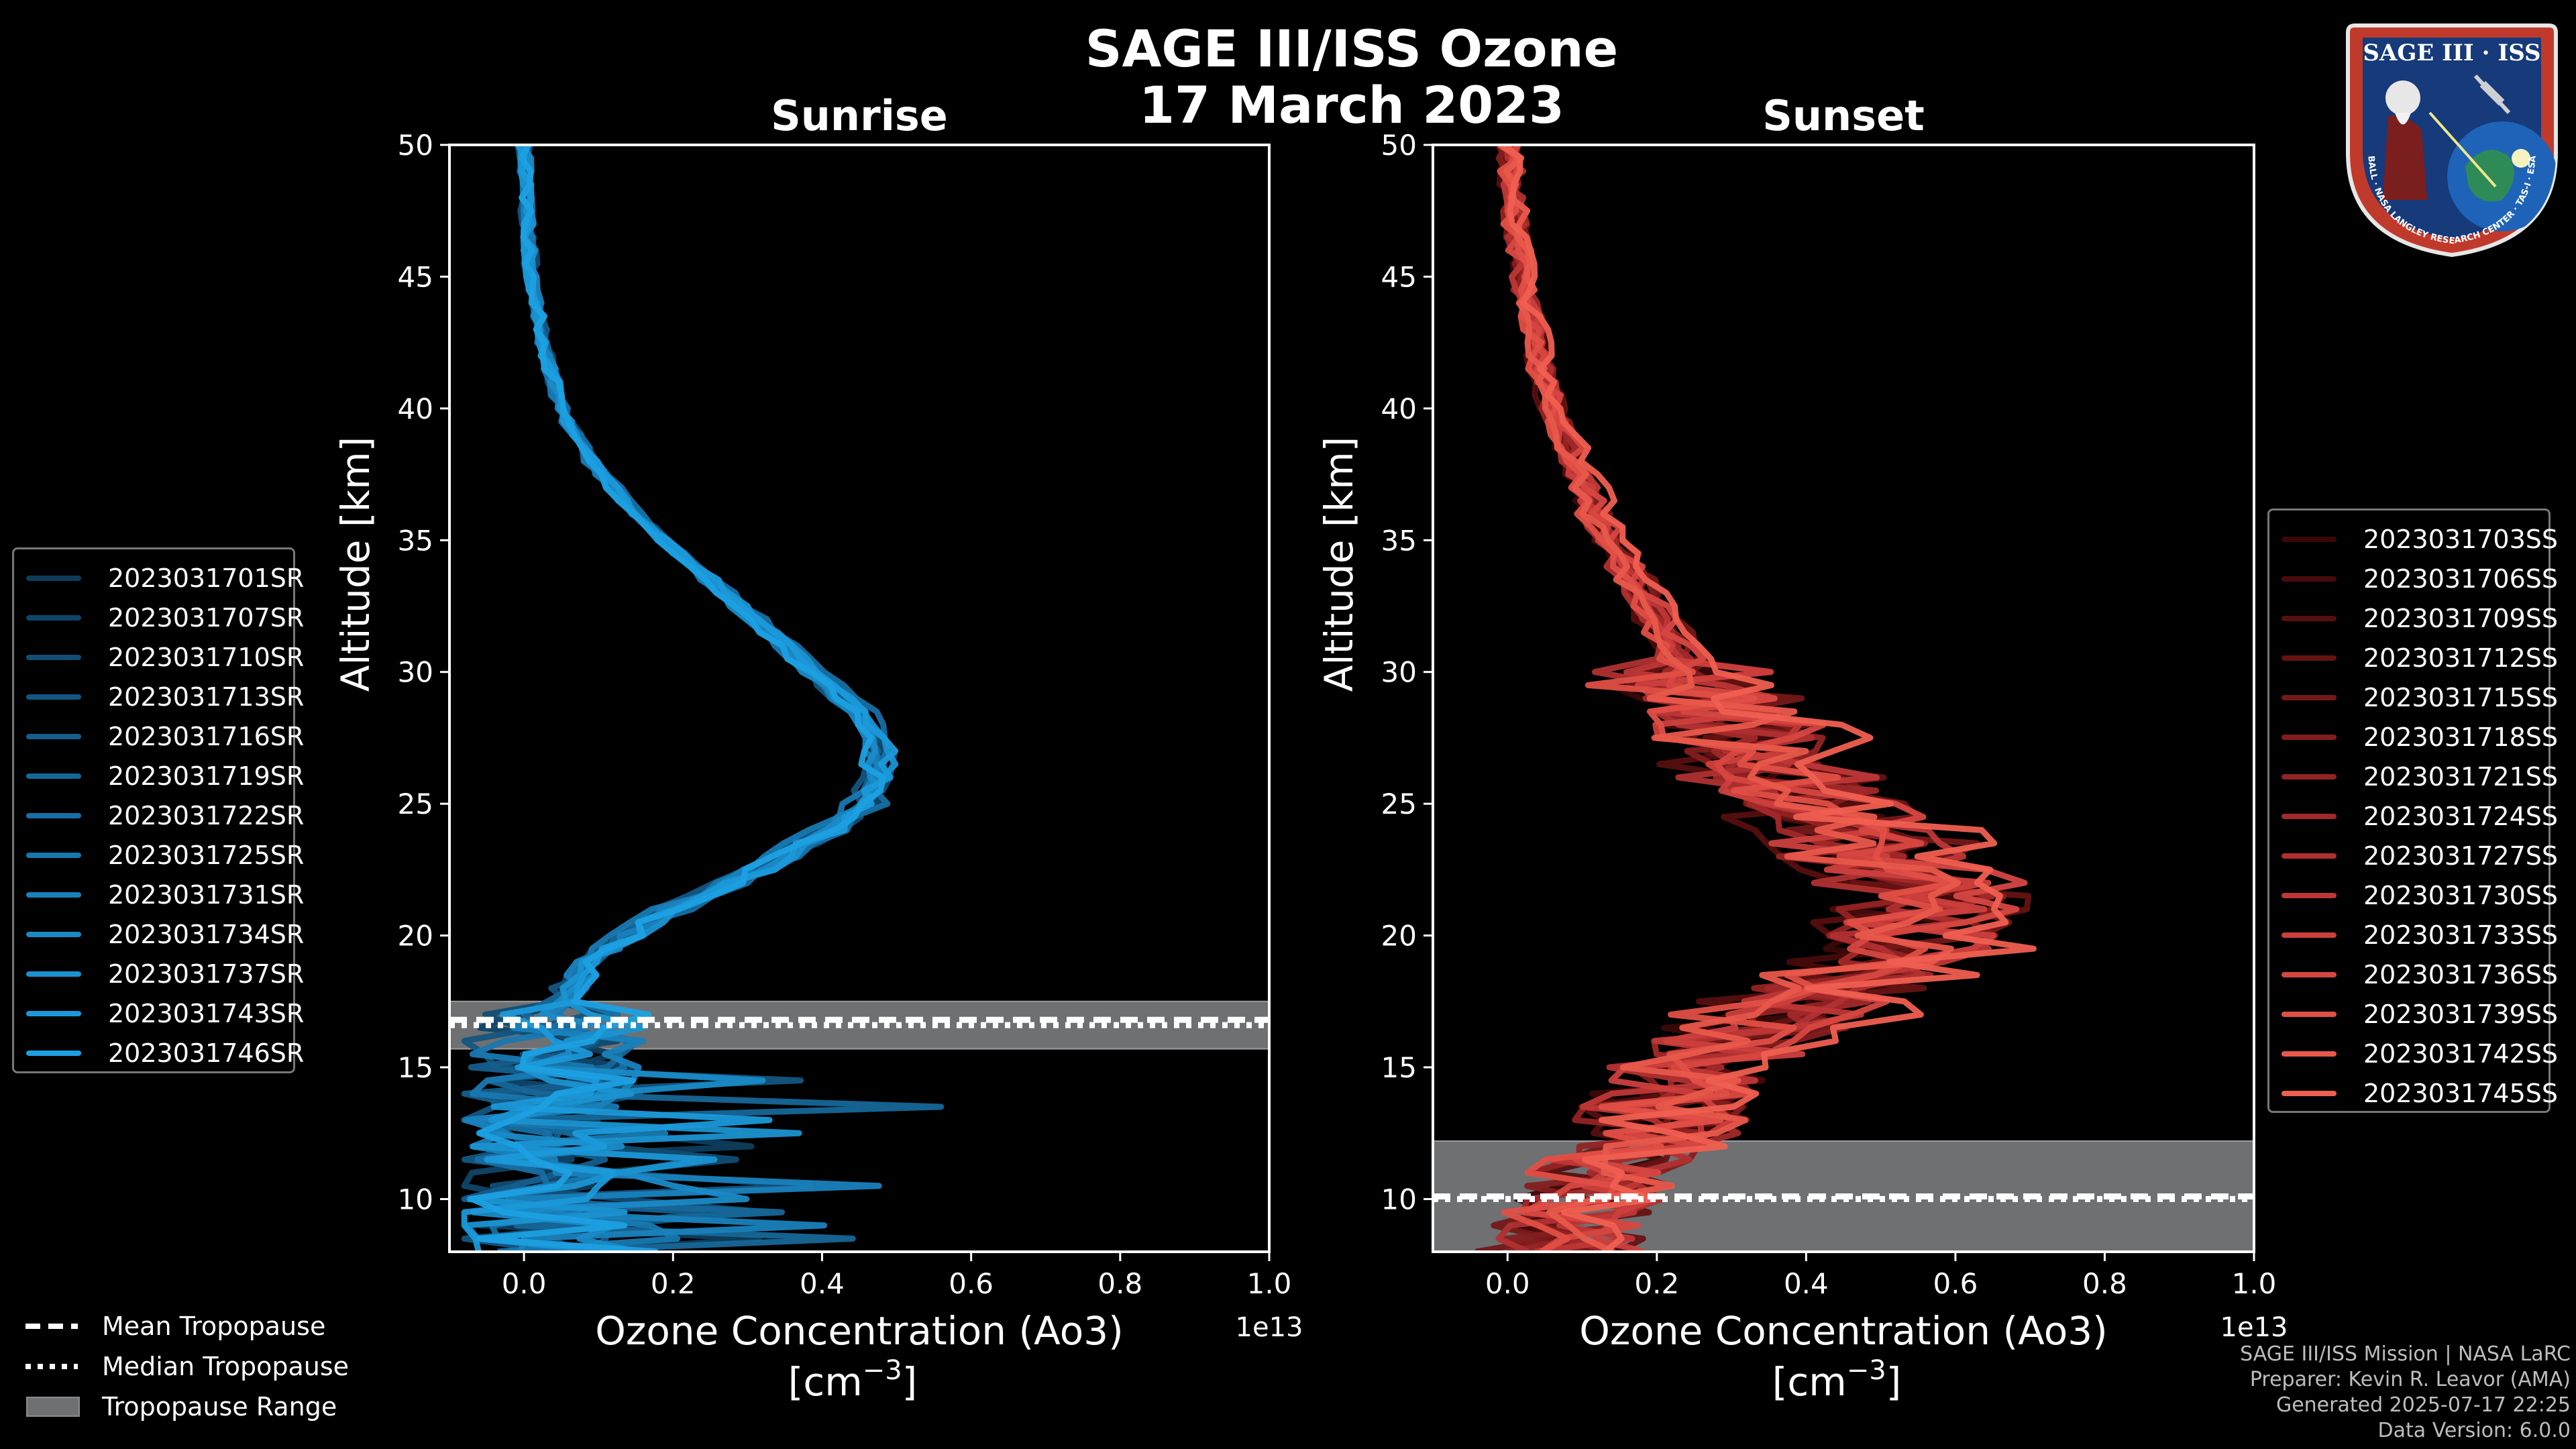  Describe the element at coordinates (206, 697) in the screenshot. I see `legend-label: 2023031713SR` at that location.